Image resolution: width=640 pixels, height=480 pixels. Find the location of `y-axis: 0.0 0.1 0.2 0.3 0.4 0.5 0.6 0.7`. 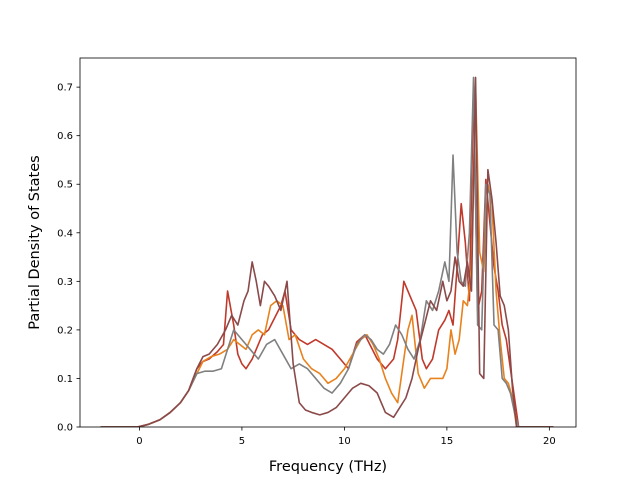

y-axis: 0.0 0.1 0.2 0.3 0.4 0.5 0.6 0.7 is located at coordinates (68, 258).